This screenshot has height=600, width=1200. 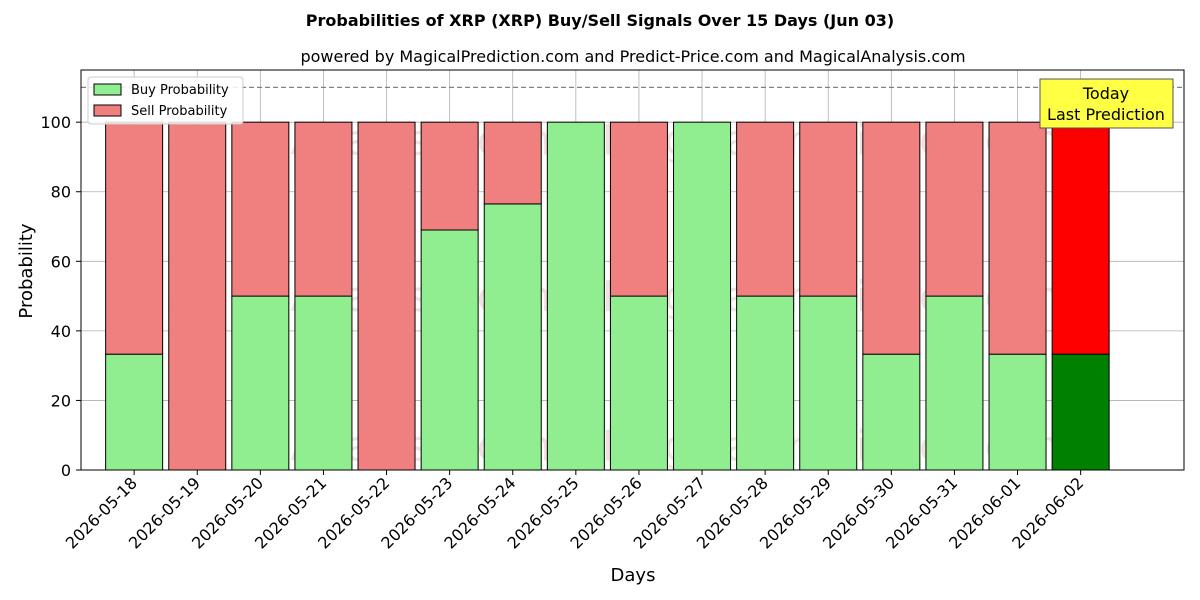 I want to click on y-axis-label: Probability, so click(x=26, y=270).